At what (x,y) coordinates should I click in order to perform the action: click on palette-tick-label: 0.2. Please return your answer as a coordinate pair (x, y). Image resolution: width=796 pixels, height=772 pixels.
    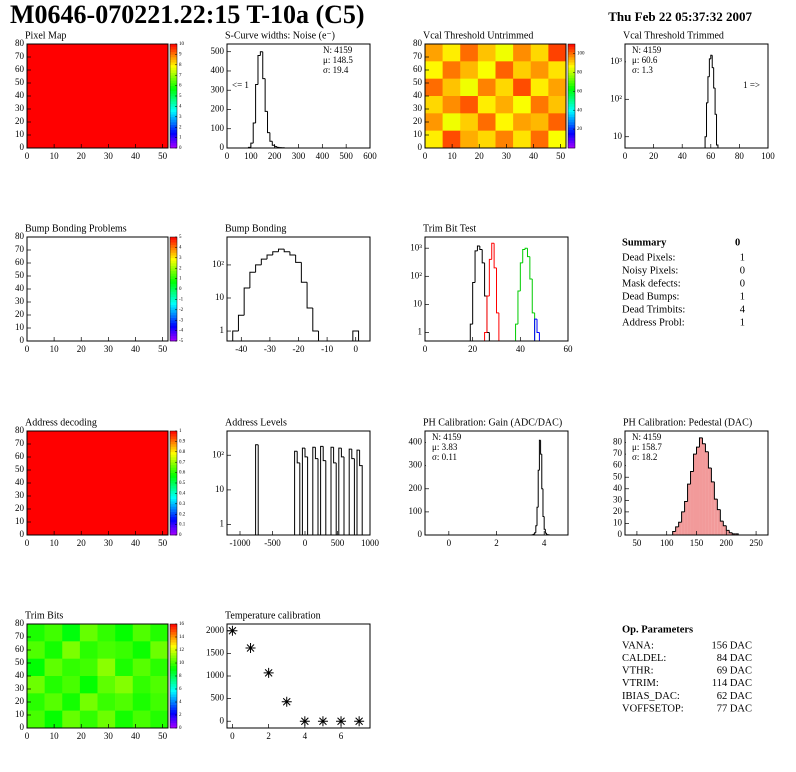
    Looking at the image, I should click on (182, 514).